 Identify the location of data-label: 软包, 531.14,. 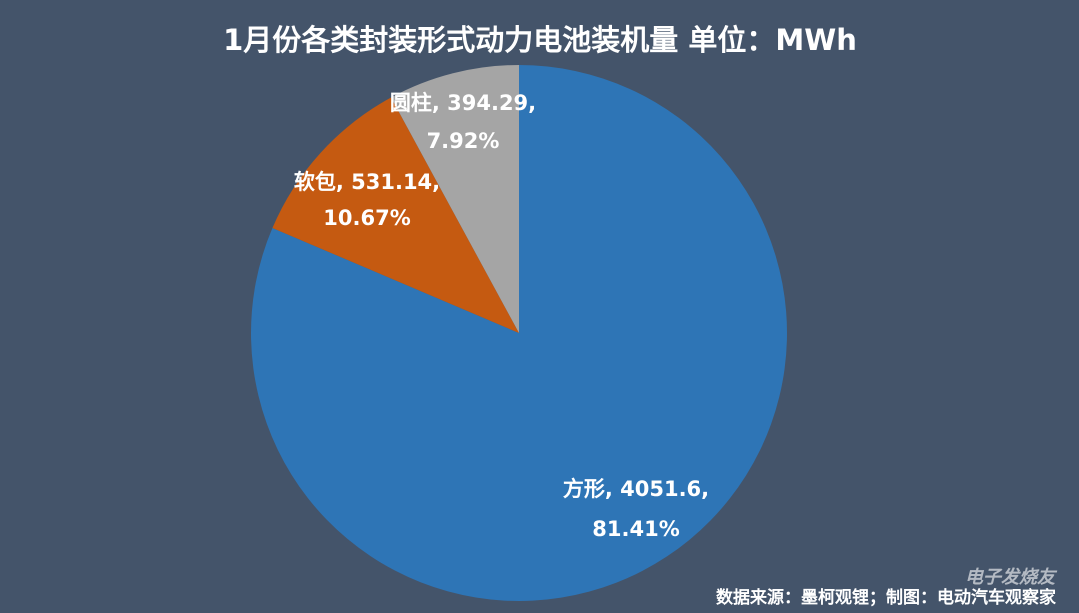
(367, 182).